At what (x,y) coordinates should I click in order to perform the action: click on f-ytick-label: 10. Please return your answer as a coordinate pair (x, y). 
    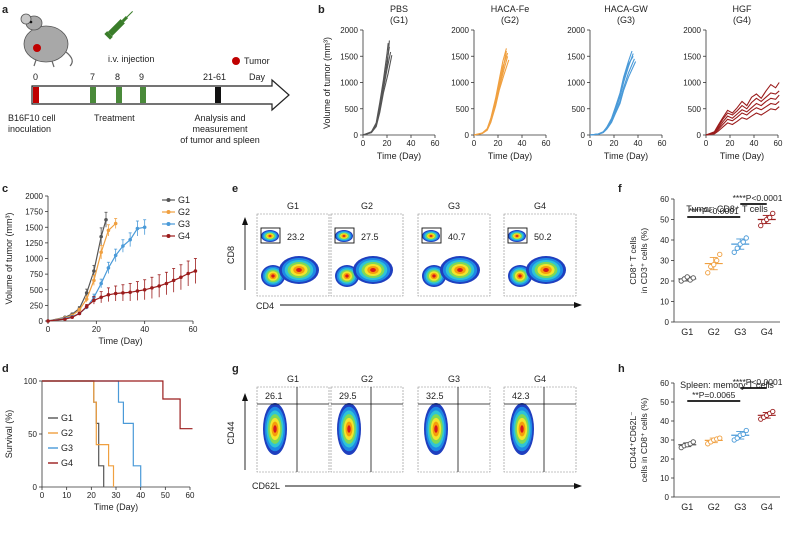
    Looking at the image, I should click on (664, 302).